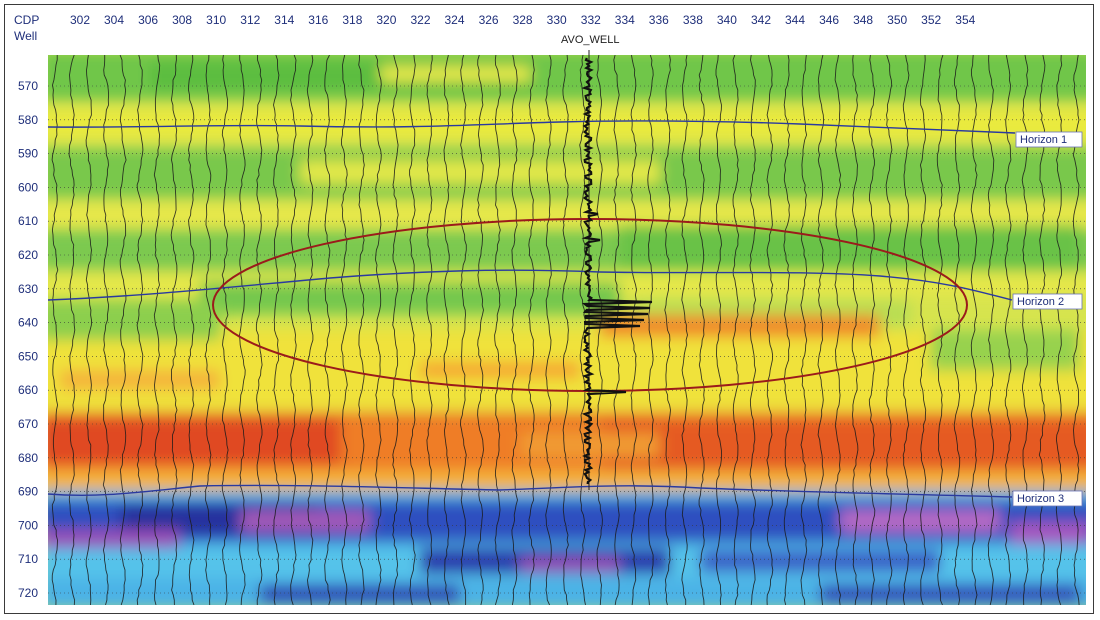 The width and height of the screenshot is (1100, 620). What do you see at coordinates (489, 20) in the screenshot?
I see `cdp-tick-label: 326` at bounding box center [489, 20].